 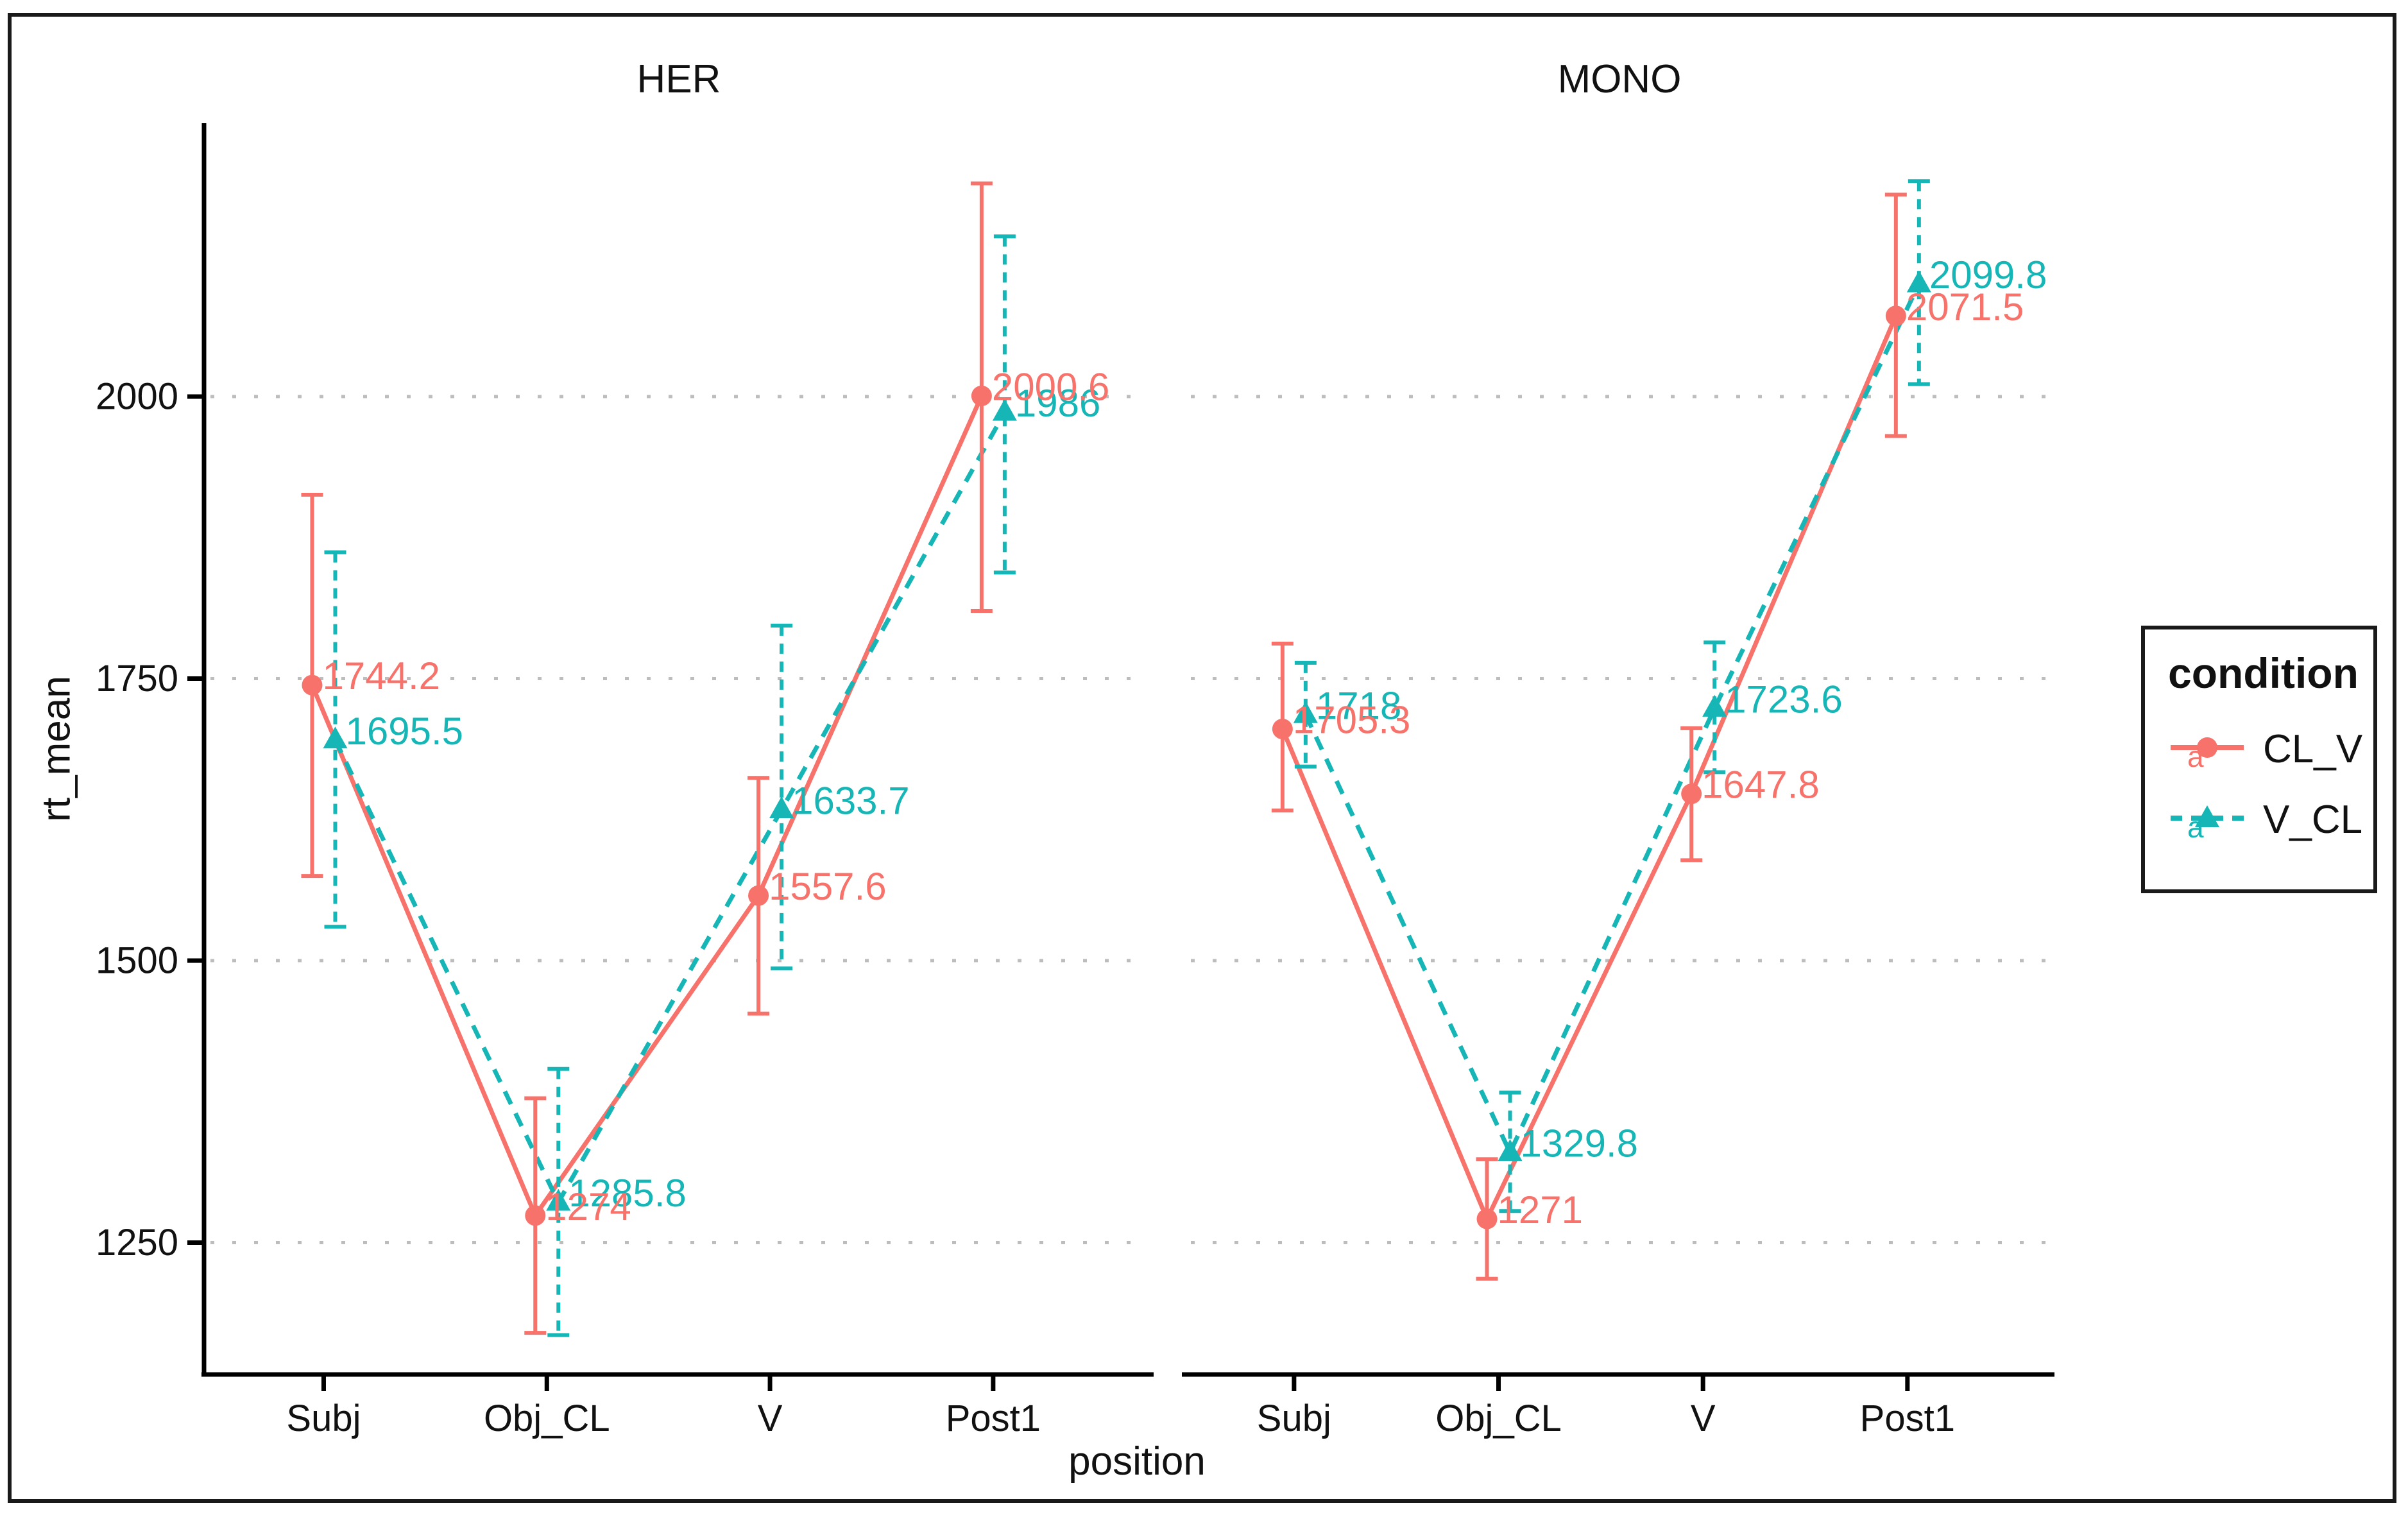 I want to click on legend: condition a CL_V a V_CL, so click(x=2259, y=759).